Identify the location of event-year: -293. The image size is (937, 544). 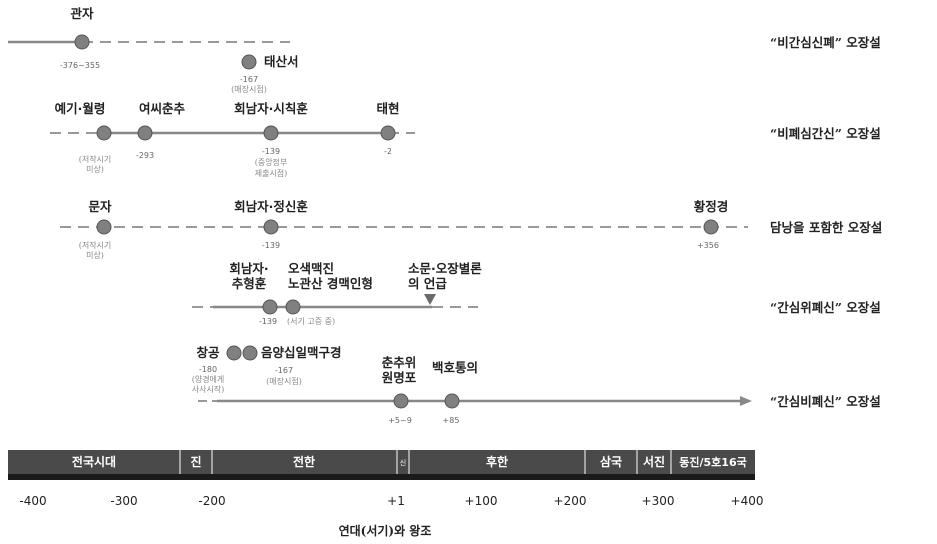
(145, 155).